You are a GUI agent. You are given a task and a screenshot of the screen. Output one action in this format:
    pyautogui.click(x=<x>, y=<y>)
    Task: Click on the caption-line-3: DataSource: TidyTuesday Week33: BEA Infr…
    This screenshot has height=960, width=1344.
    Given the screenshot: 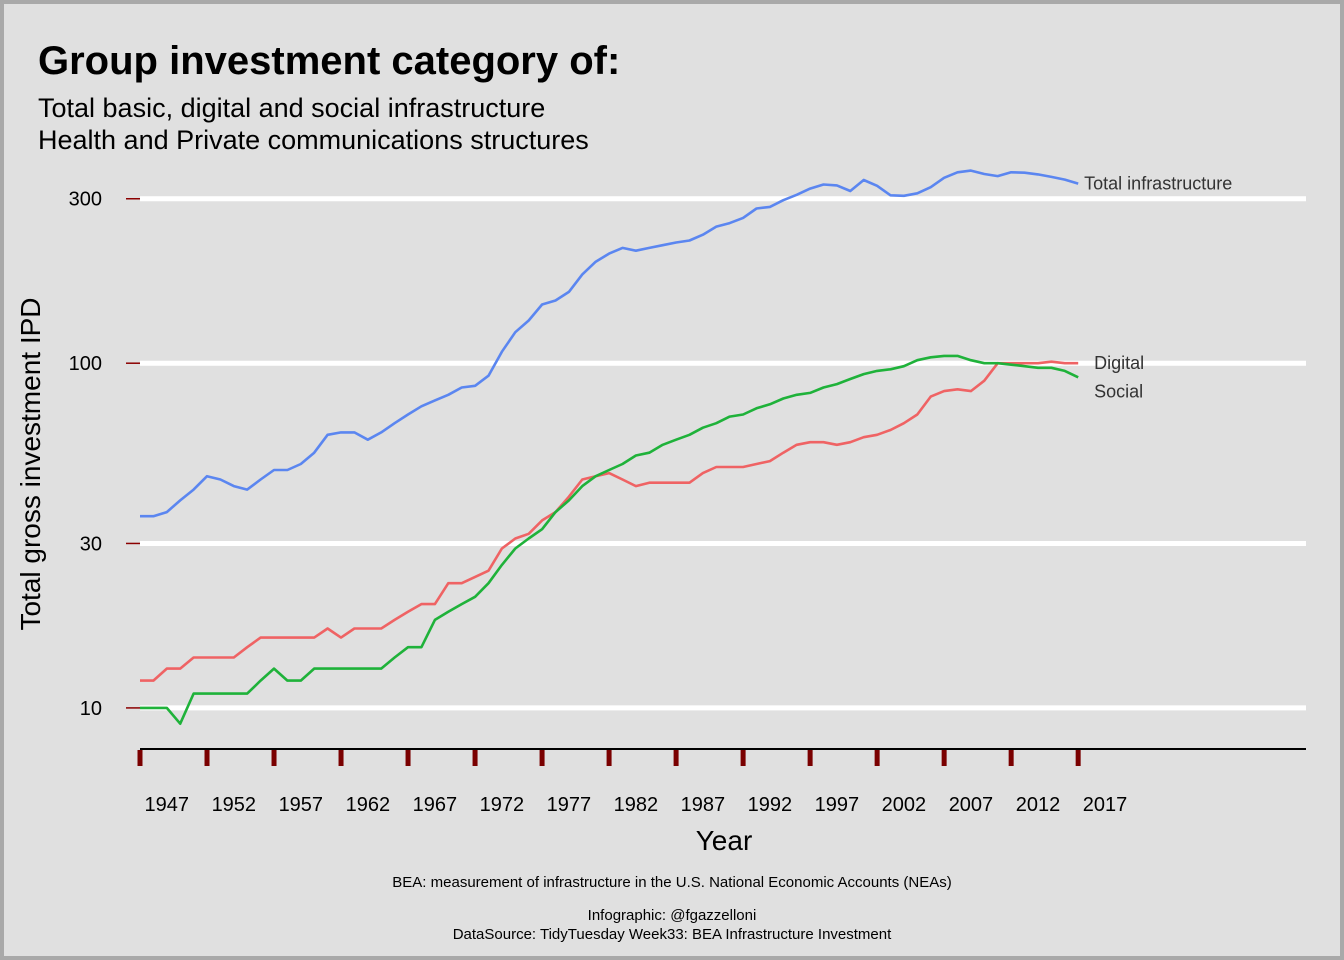 What is the action you would take?
    pyautogui.click(x=672, y=934)
    